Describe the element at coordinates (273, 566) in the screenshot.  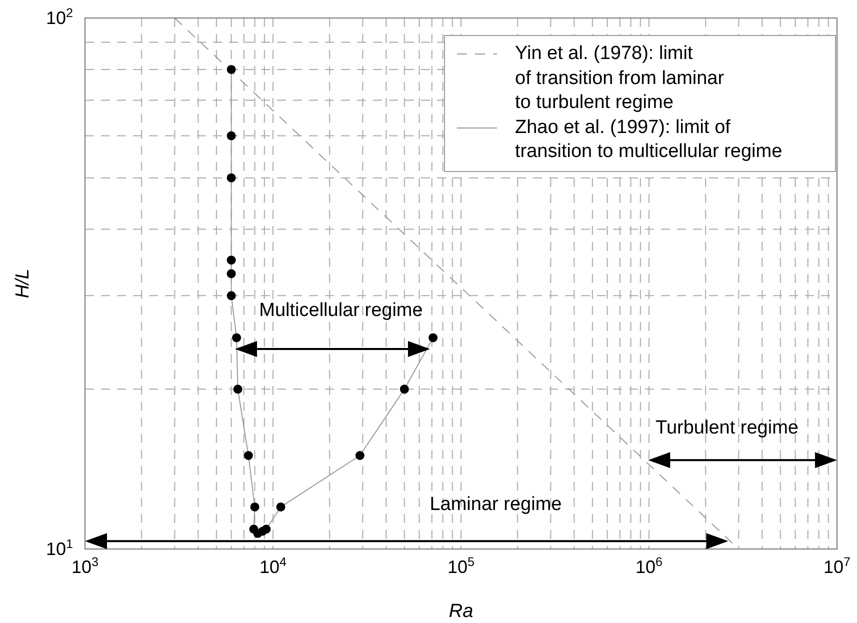
I see `x-tick-label: 10$^{4}$` at that location.